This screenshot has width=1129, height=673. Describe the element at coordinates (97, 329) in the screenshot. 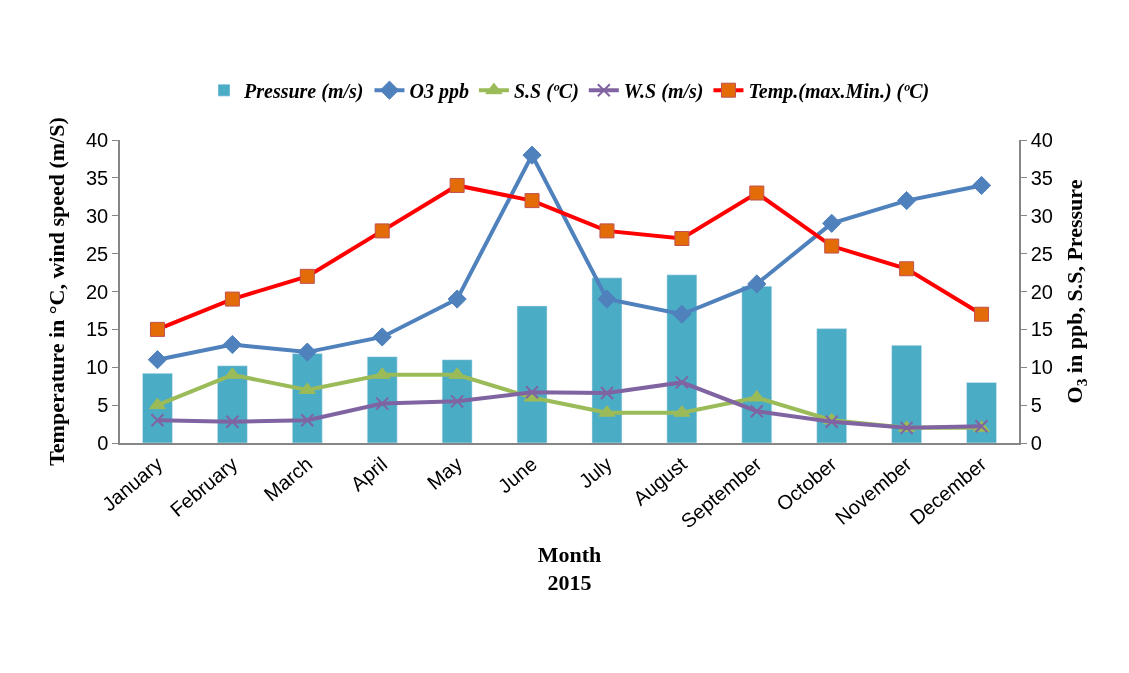

I see `y-tick-label: 15` at that location.